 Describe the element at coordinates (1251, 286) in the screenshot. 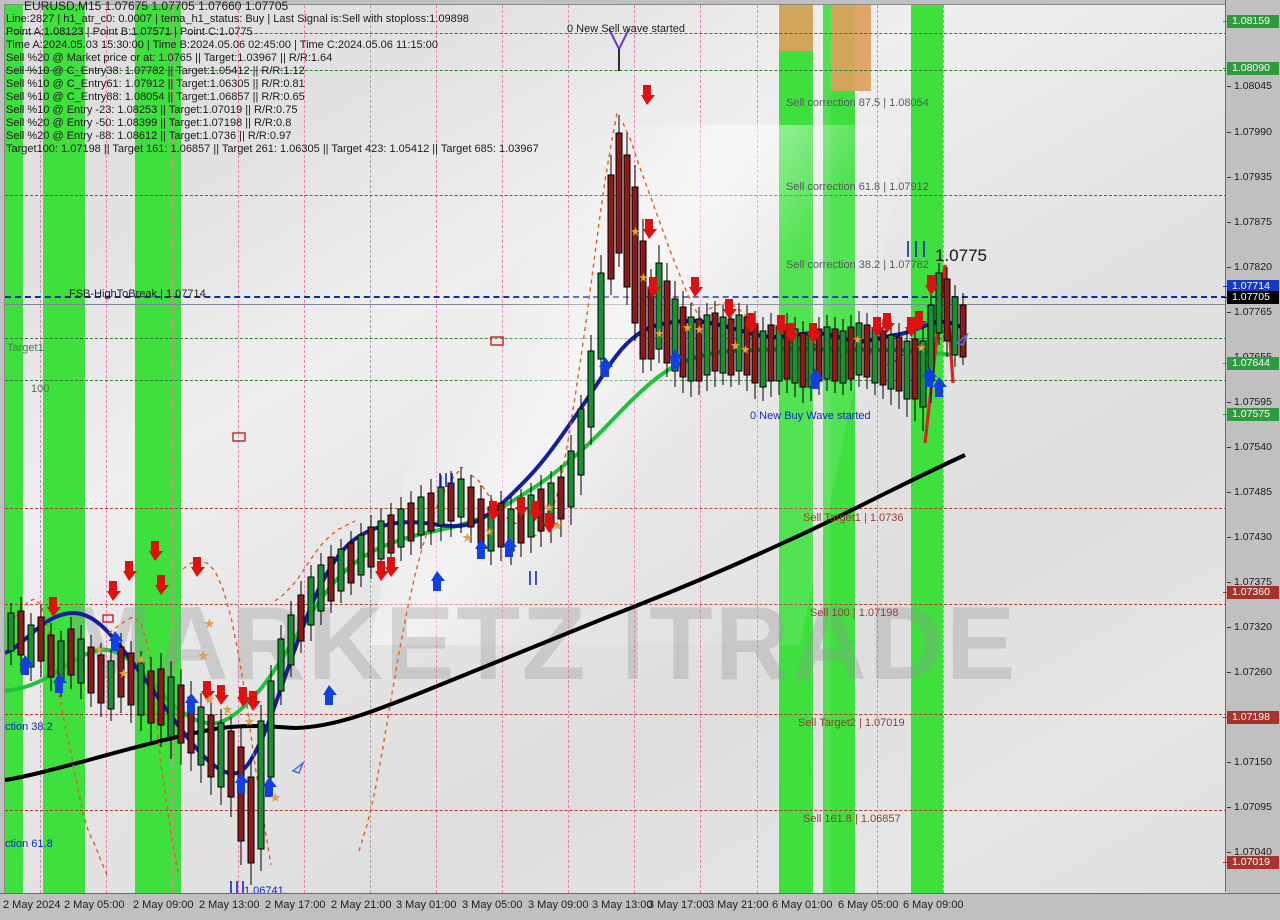

I see `price-label-highlight: 1.07714` at that location.